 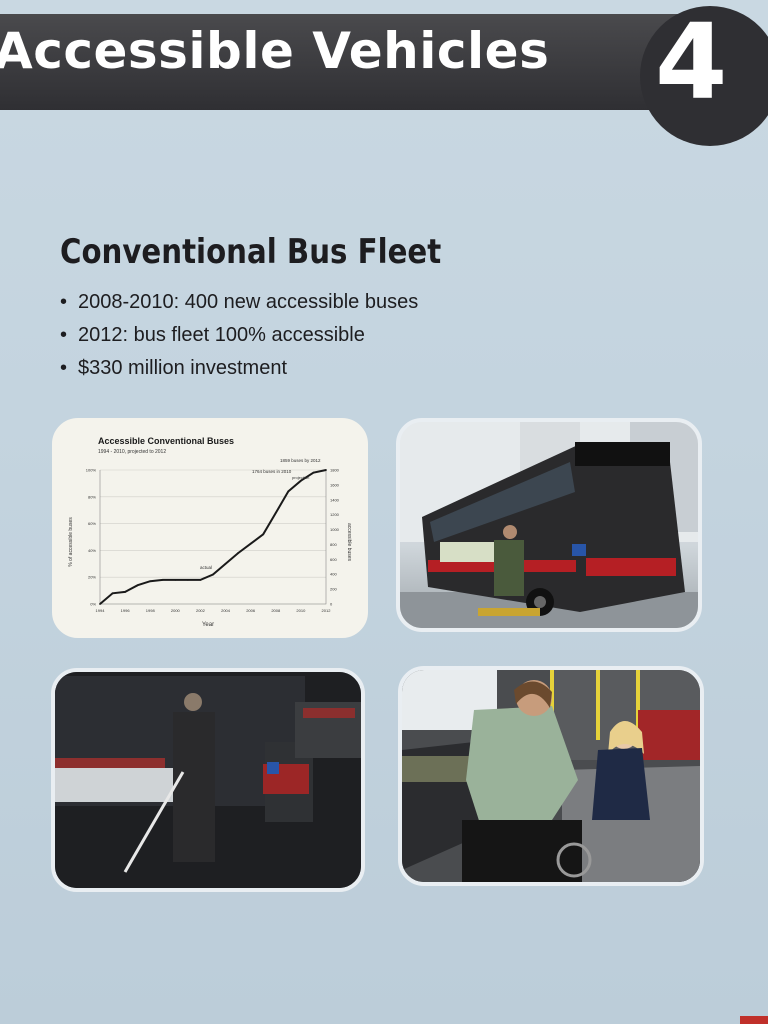 I want to click on cane-user-photo, so click(x=208, y=780).